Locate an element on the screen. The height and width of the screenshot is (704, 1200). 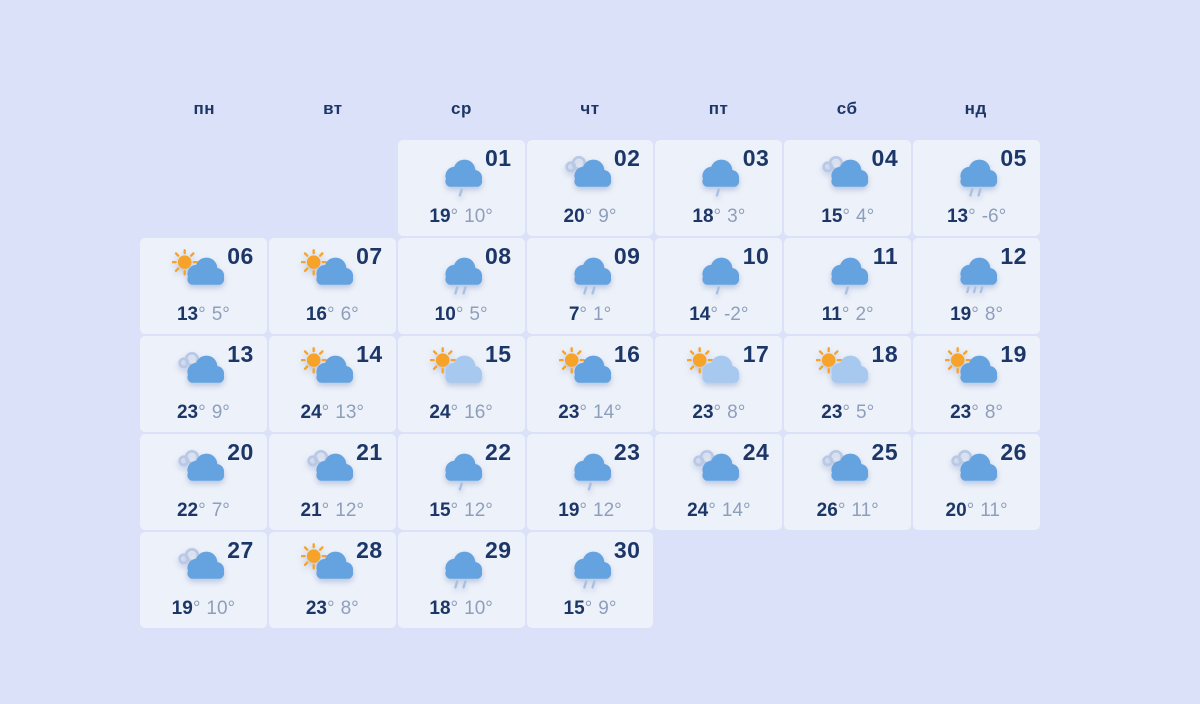
day-cell-10: 10 14° -2° is located at coordinates (719, 286).